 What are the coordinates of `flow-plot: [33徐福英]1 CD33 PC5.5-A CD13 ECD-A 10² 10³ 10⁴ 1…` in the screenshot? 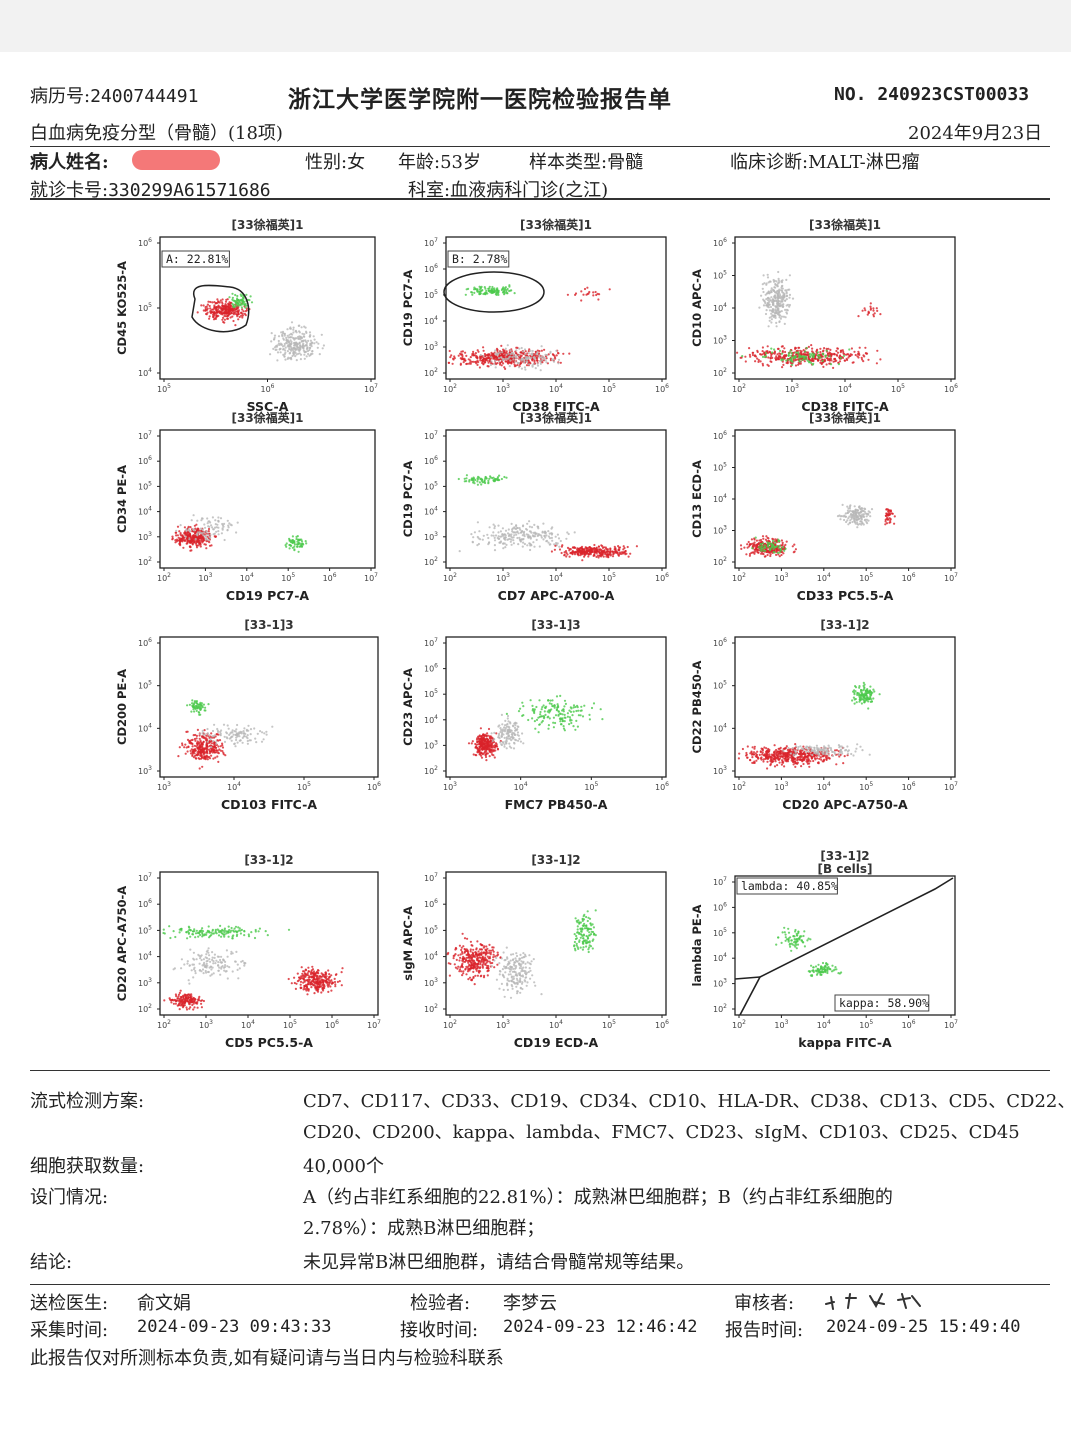 It's located at (825, 506).